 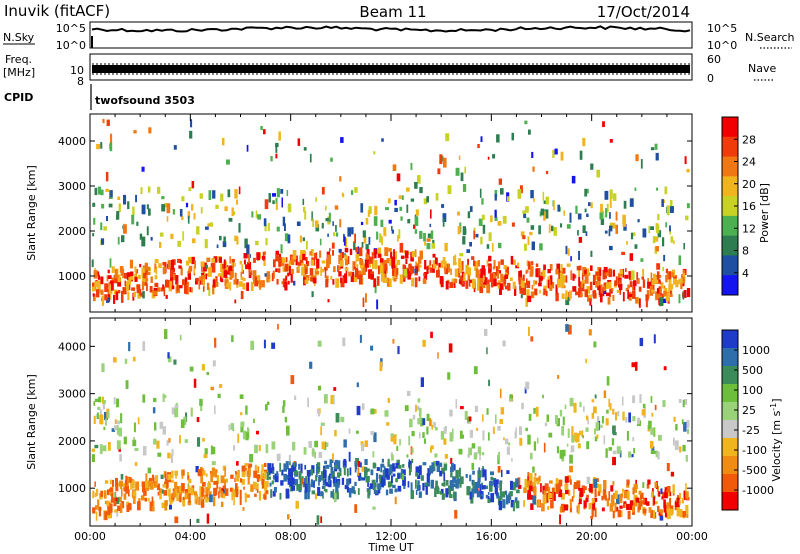 I want to click on colorbar-tick-label: 20, so click(x=749, y=184).